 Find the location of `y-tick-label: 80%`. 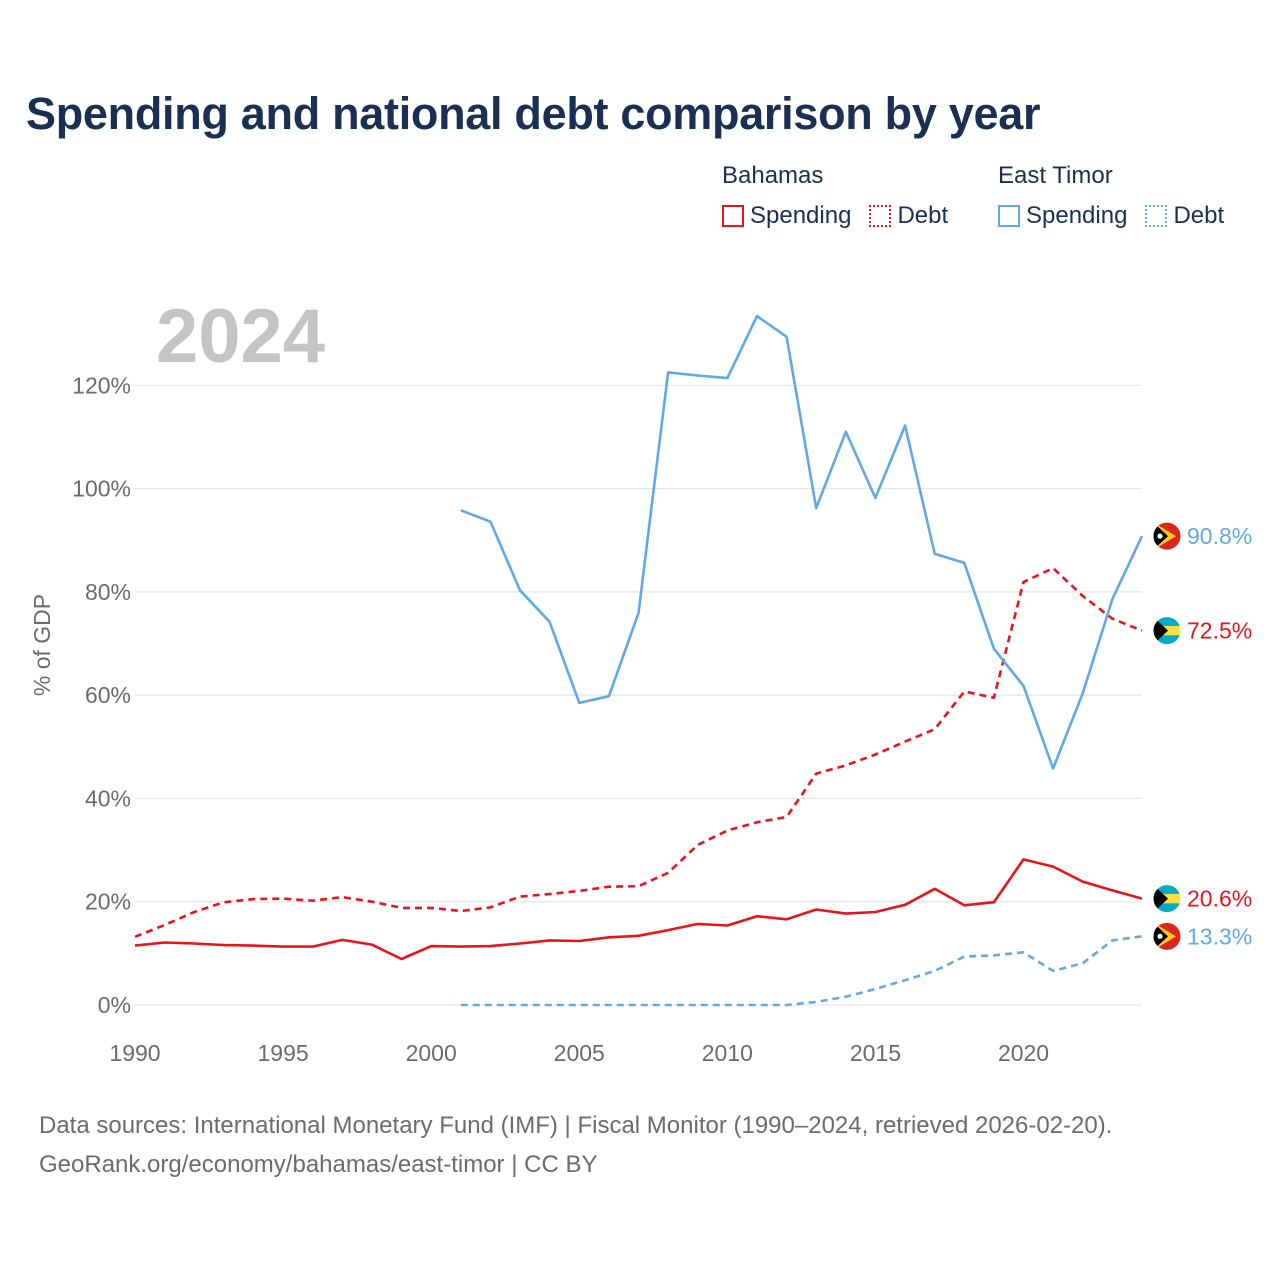

y-tick-label: 80% is located at coordinates (108, 592).